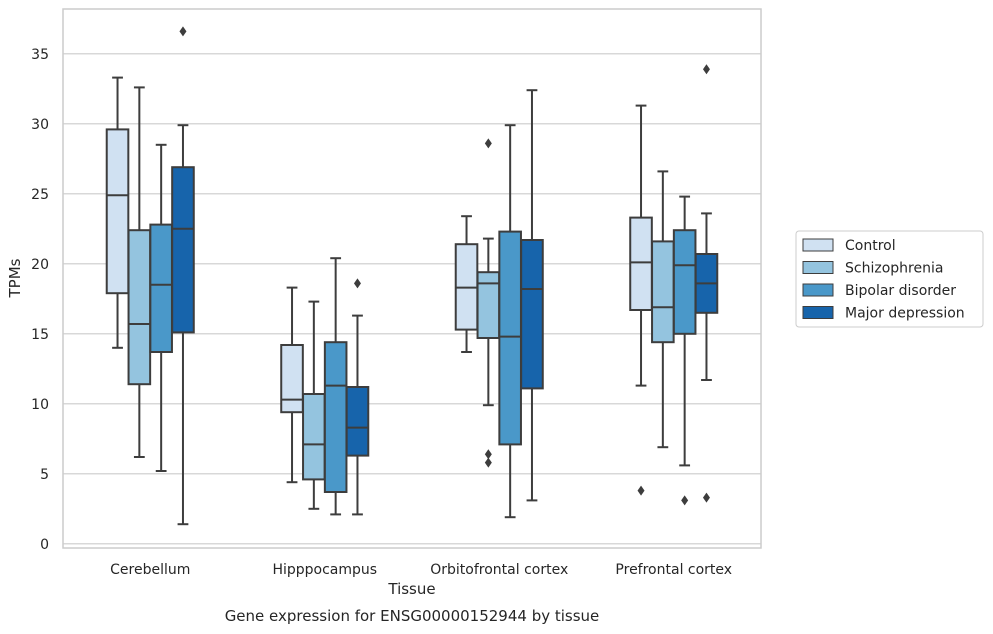  What do you see at coordinates (324, 570) in the screenshot?
I see `x-tick-label: Hipppocampus` at bounding box center [324, 570].